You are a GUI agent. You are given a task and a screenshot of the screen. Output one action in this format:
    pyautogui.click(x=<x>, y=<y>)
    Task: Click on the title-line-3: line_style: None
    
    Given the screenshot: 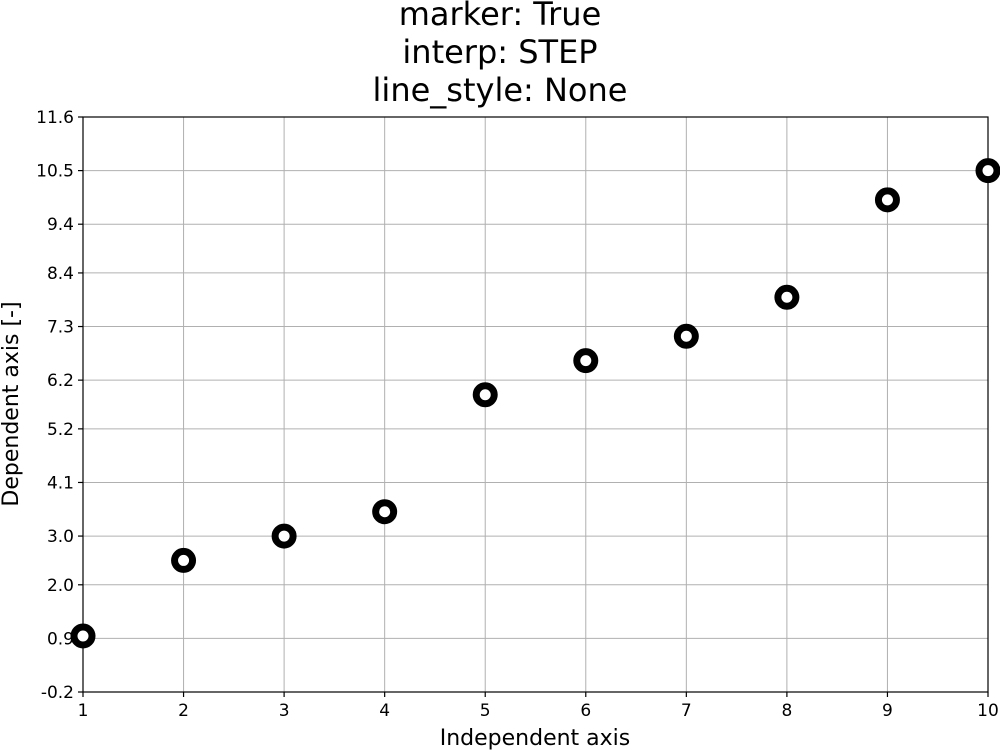 What is the action you would take?
    pyautogui.click(x=500, y=90)
    